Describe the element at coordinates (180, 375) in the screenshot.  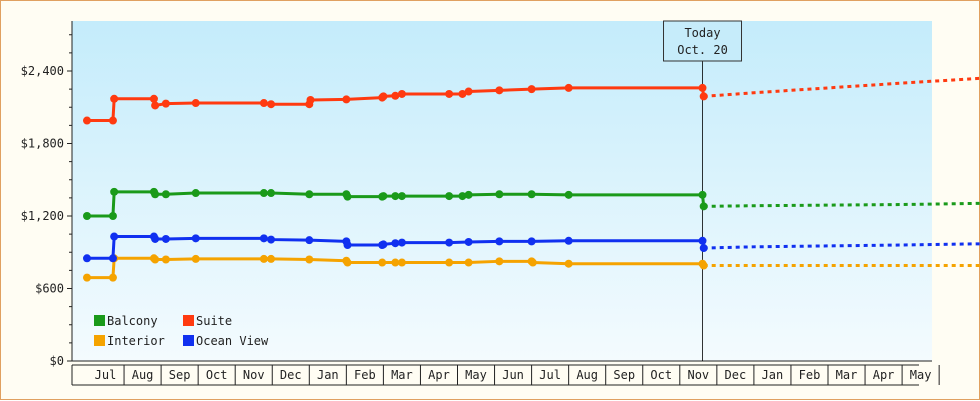
I see `month-label: Sep` at that location.